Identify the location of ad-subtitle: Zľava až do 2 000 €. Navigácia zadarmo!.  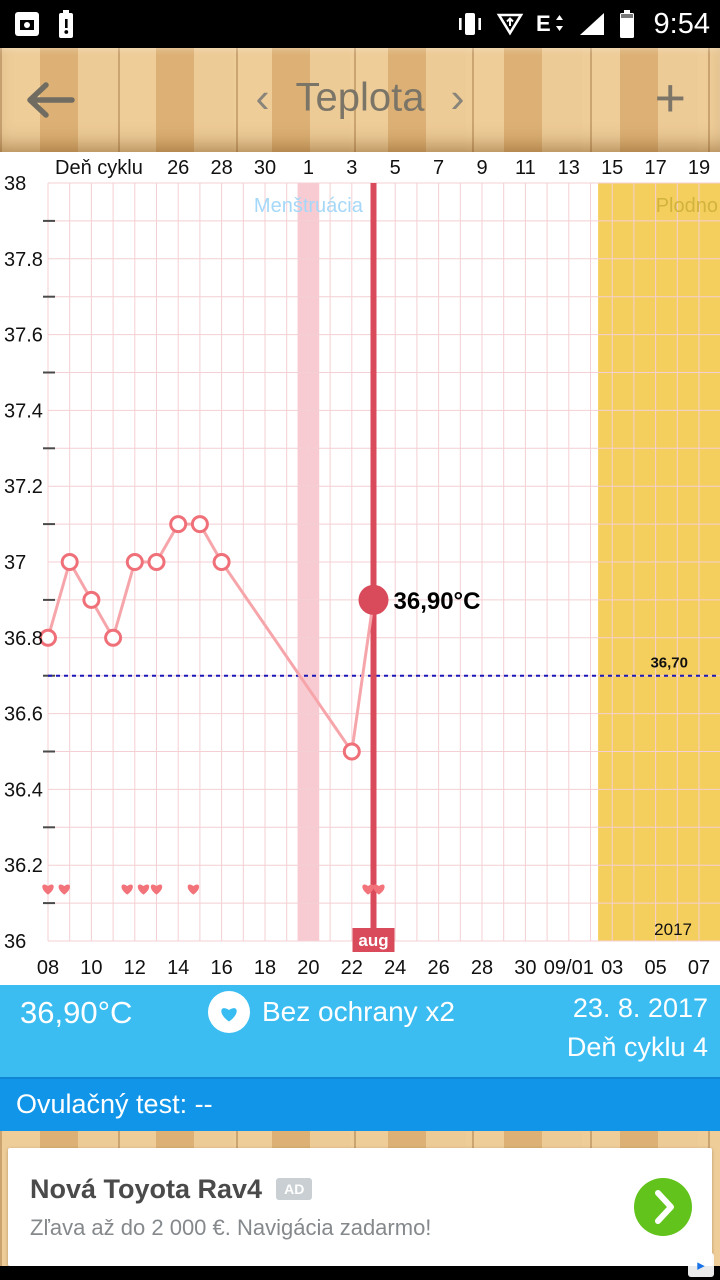
(231, 1227).